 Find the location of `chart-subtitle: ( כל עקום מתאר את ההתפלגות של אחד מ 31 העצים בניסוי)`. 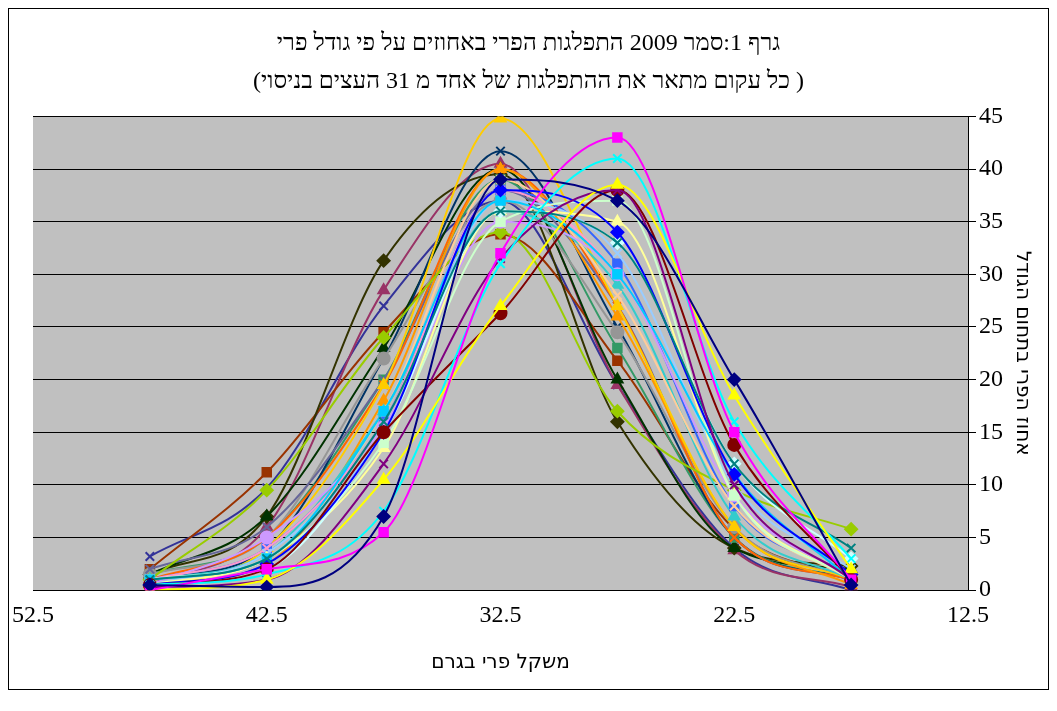

chart-subtitle: ( כל עקום מתאר את ההתפלגות של אחד מ 31 העצים בניסוי) is located at coordinates (528, 80).